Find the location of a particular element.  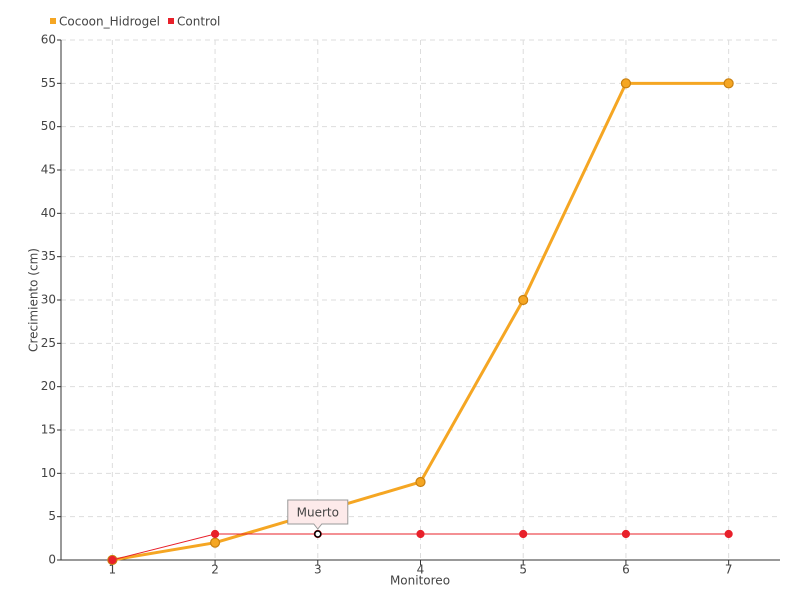

y-tick-label: 25 is located at coordinates (48, 343).